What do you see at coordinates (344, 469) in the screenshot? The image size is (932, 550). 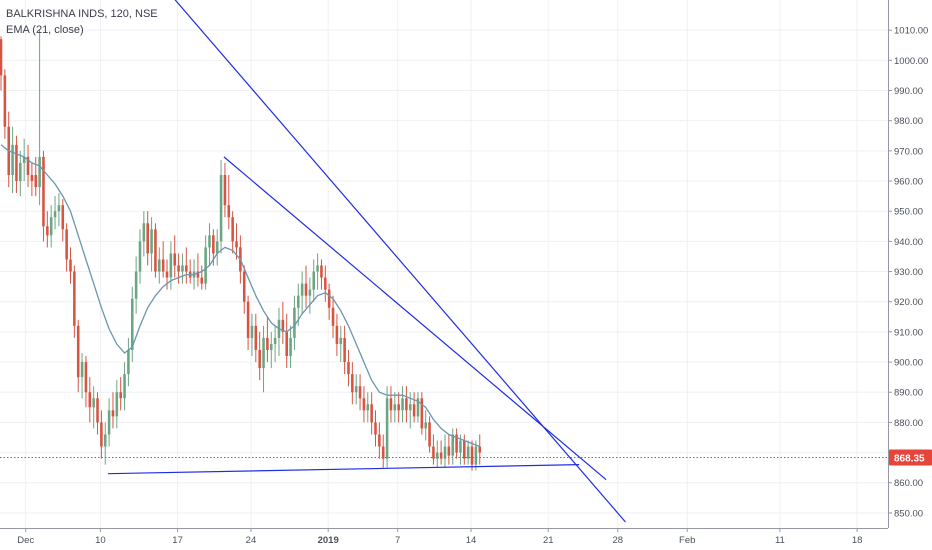 I see `trendline` at bounding box center [344, 469].